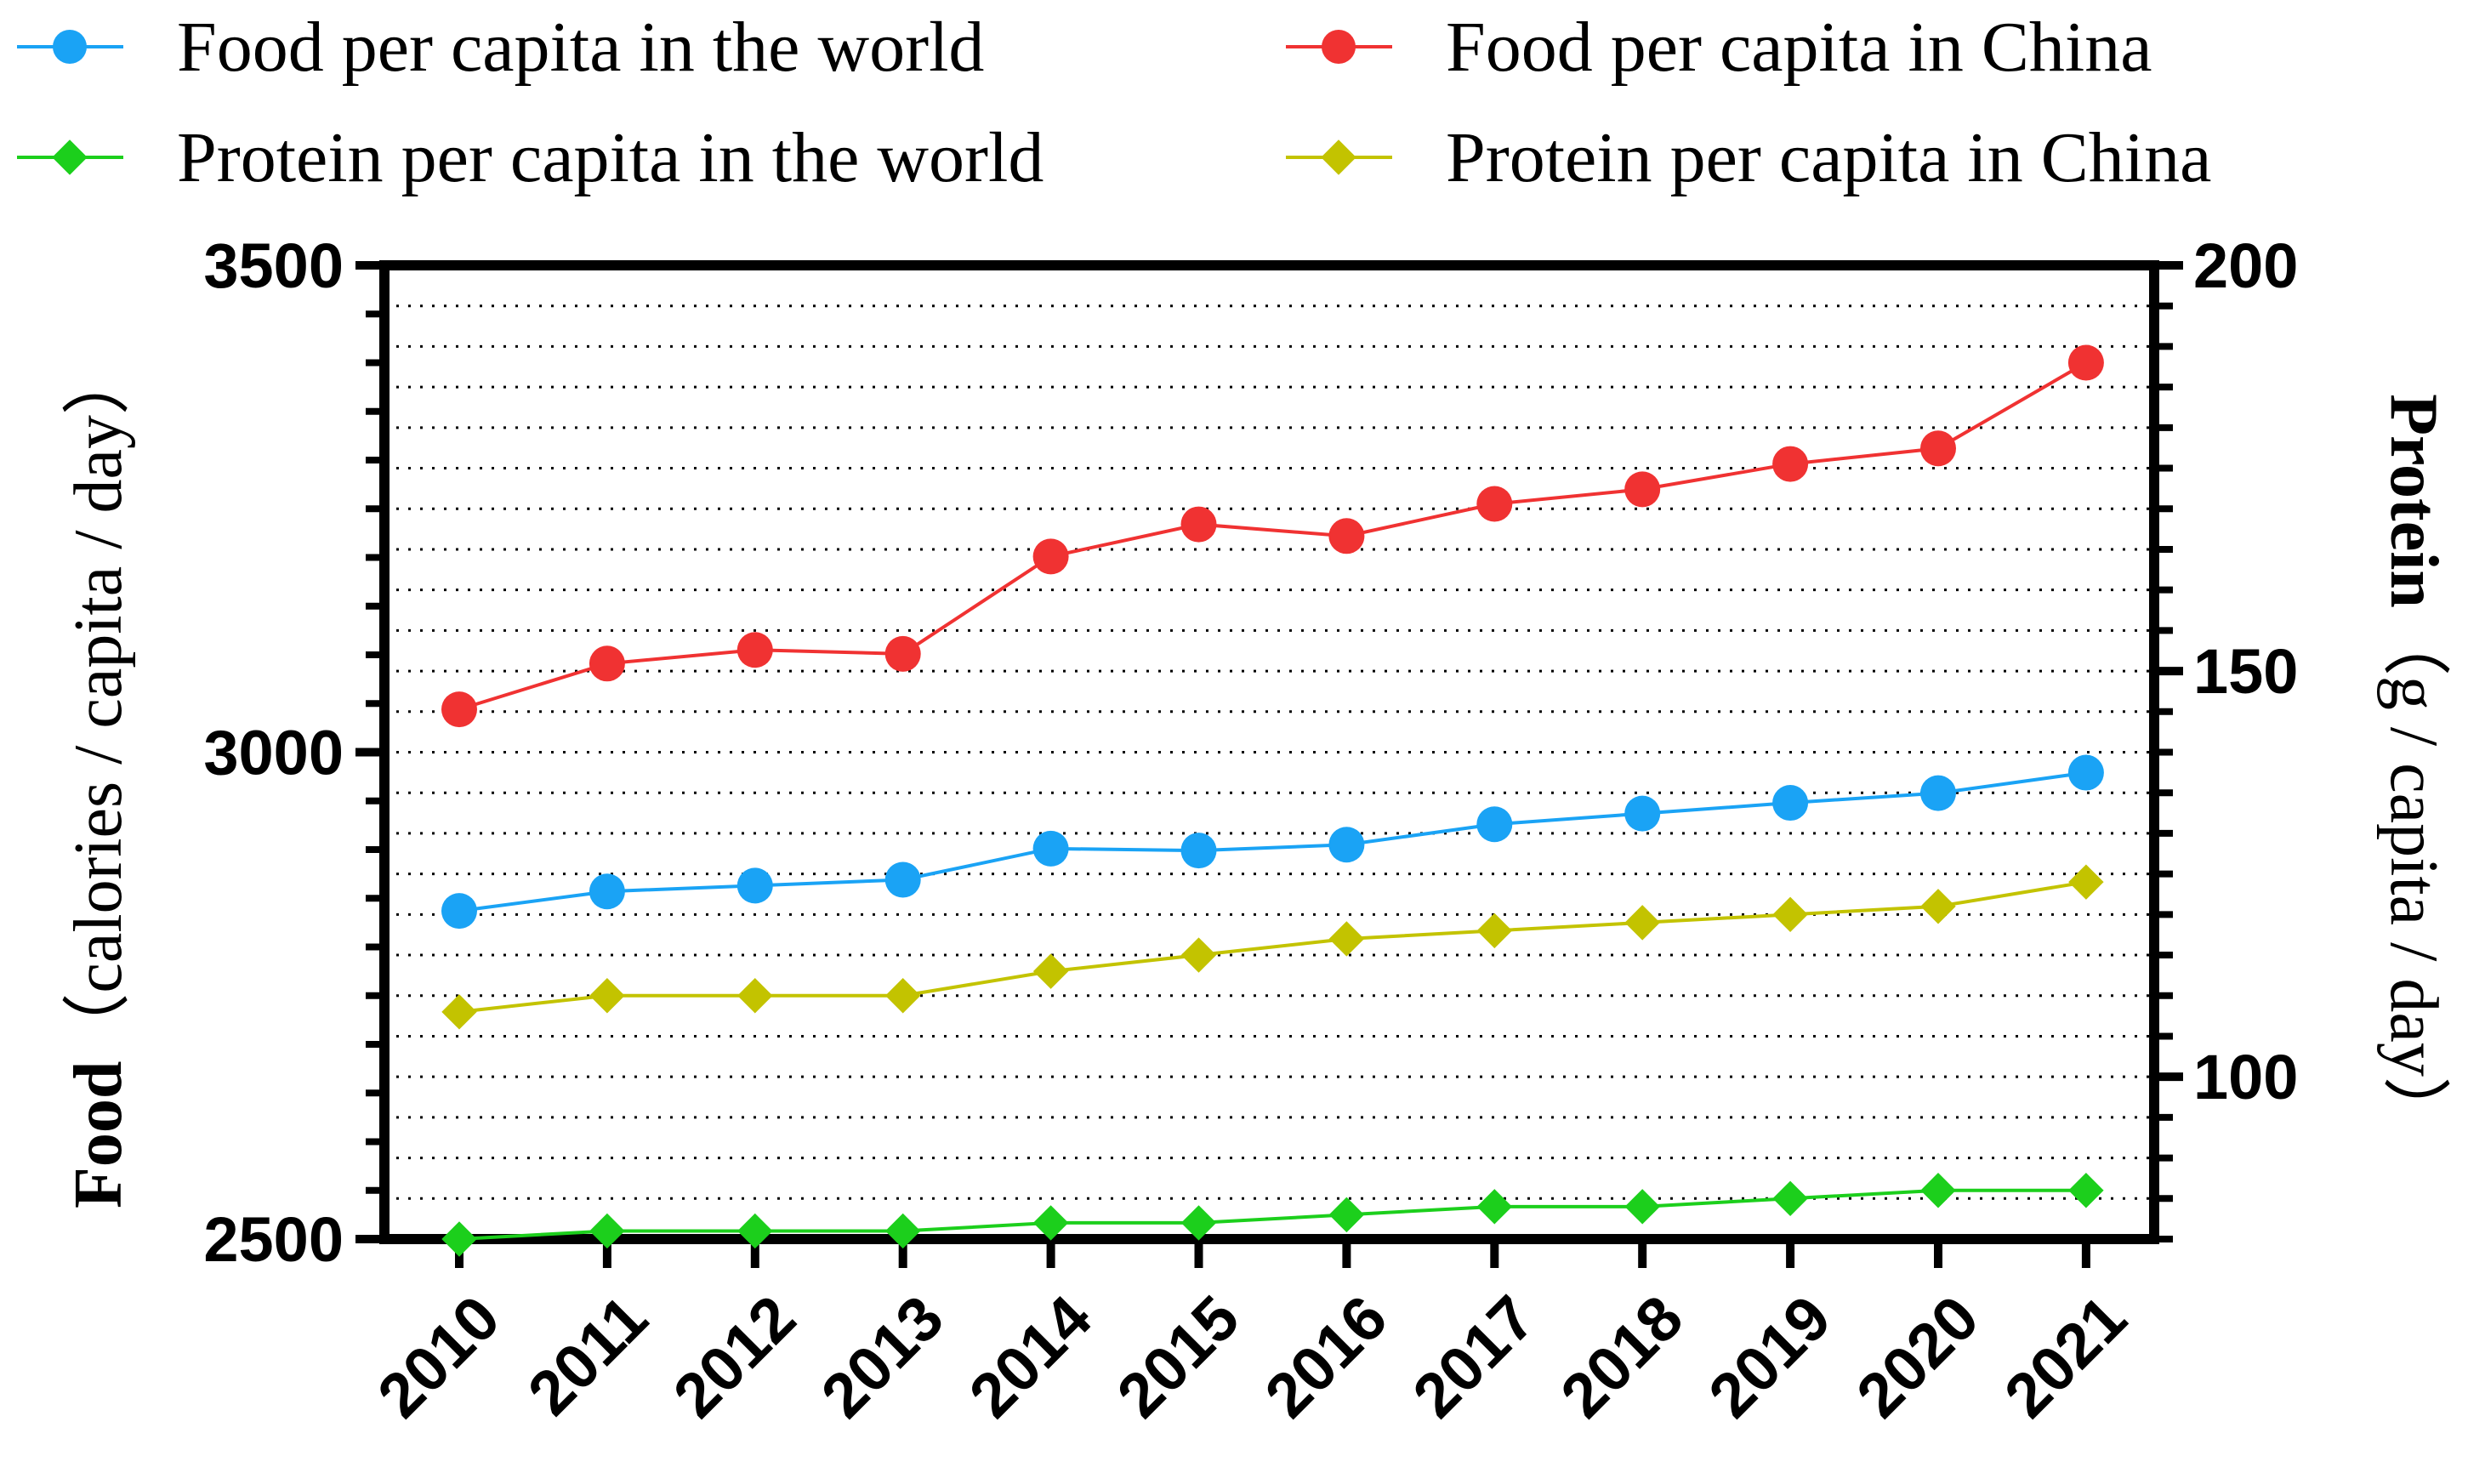 The image size is (2468, 1484). What do you see at coordinates (2246, 672) in the screenshot?
I see `right-tick-label: 150` at bounding box center [2246, 672].